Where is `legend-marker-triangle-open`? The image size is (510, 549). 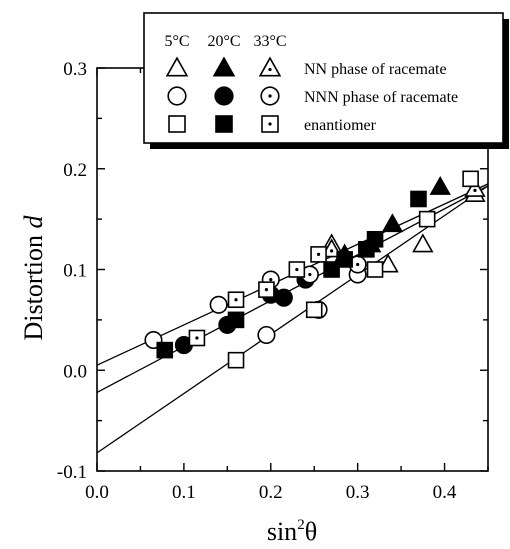
legend-marker-triangle-open is located at coordinates (177, 66).